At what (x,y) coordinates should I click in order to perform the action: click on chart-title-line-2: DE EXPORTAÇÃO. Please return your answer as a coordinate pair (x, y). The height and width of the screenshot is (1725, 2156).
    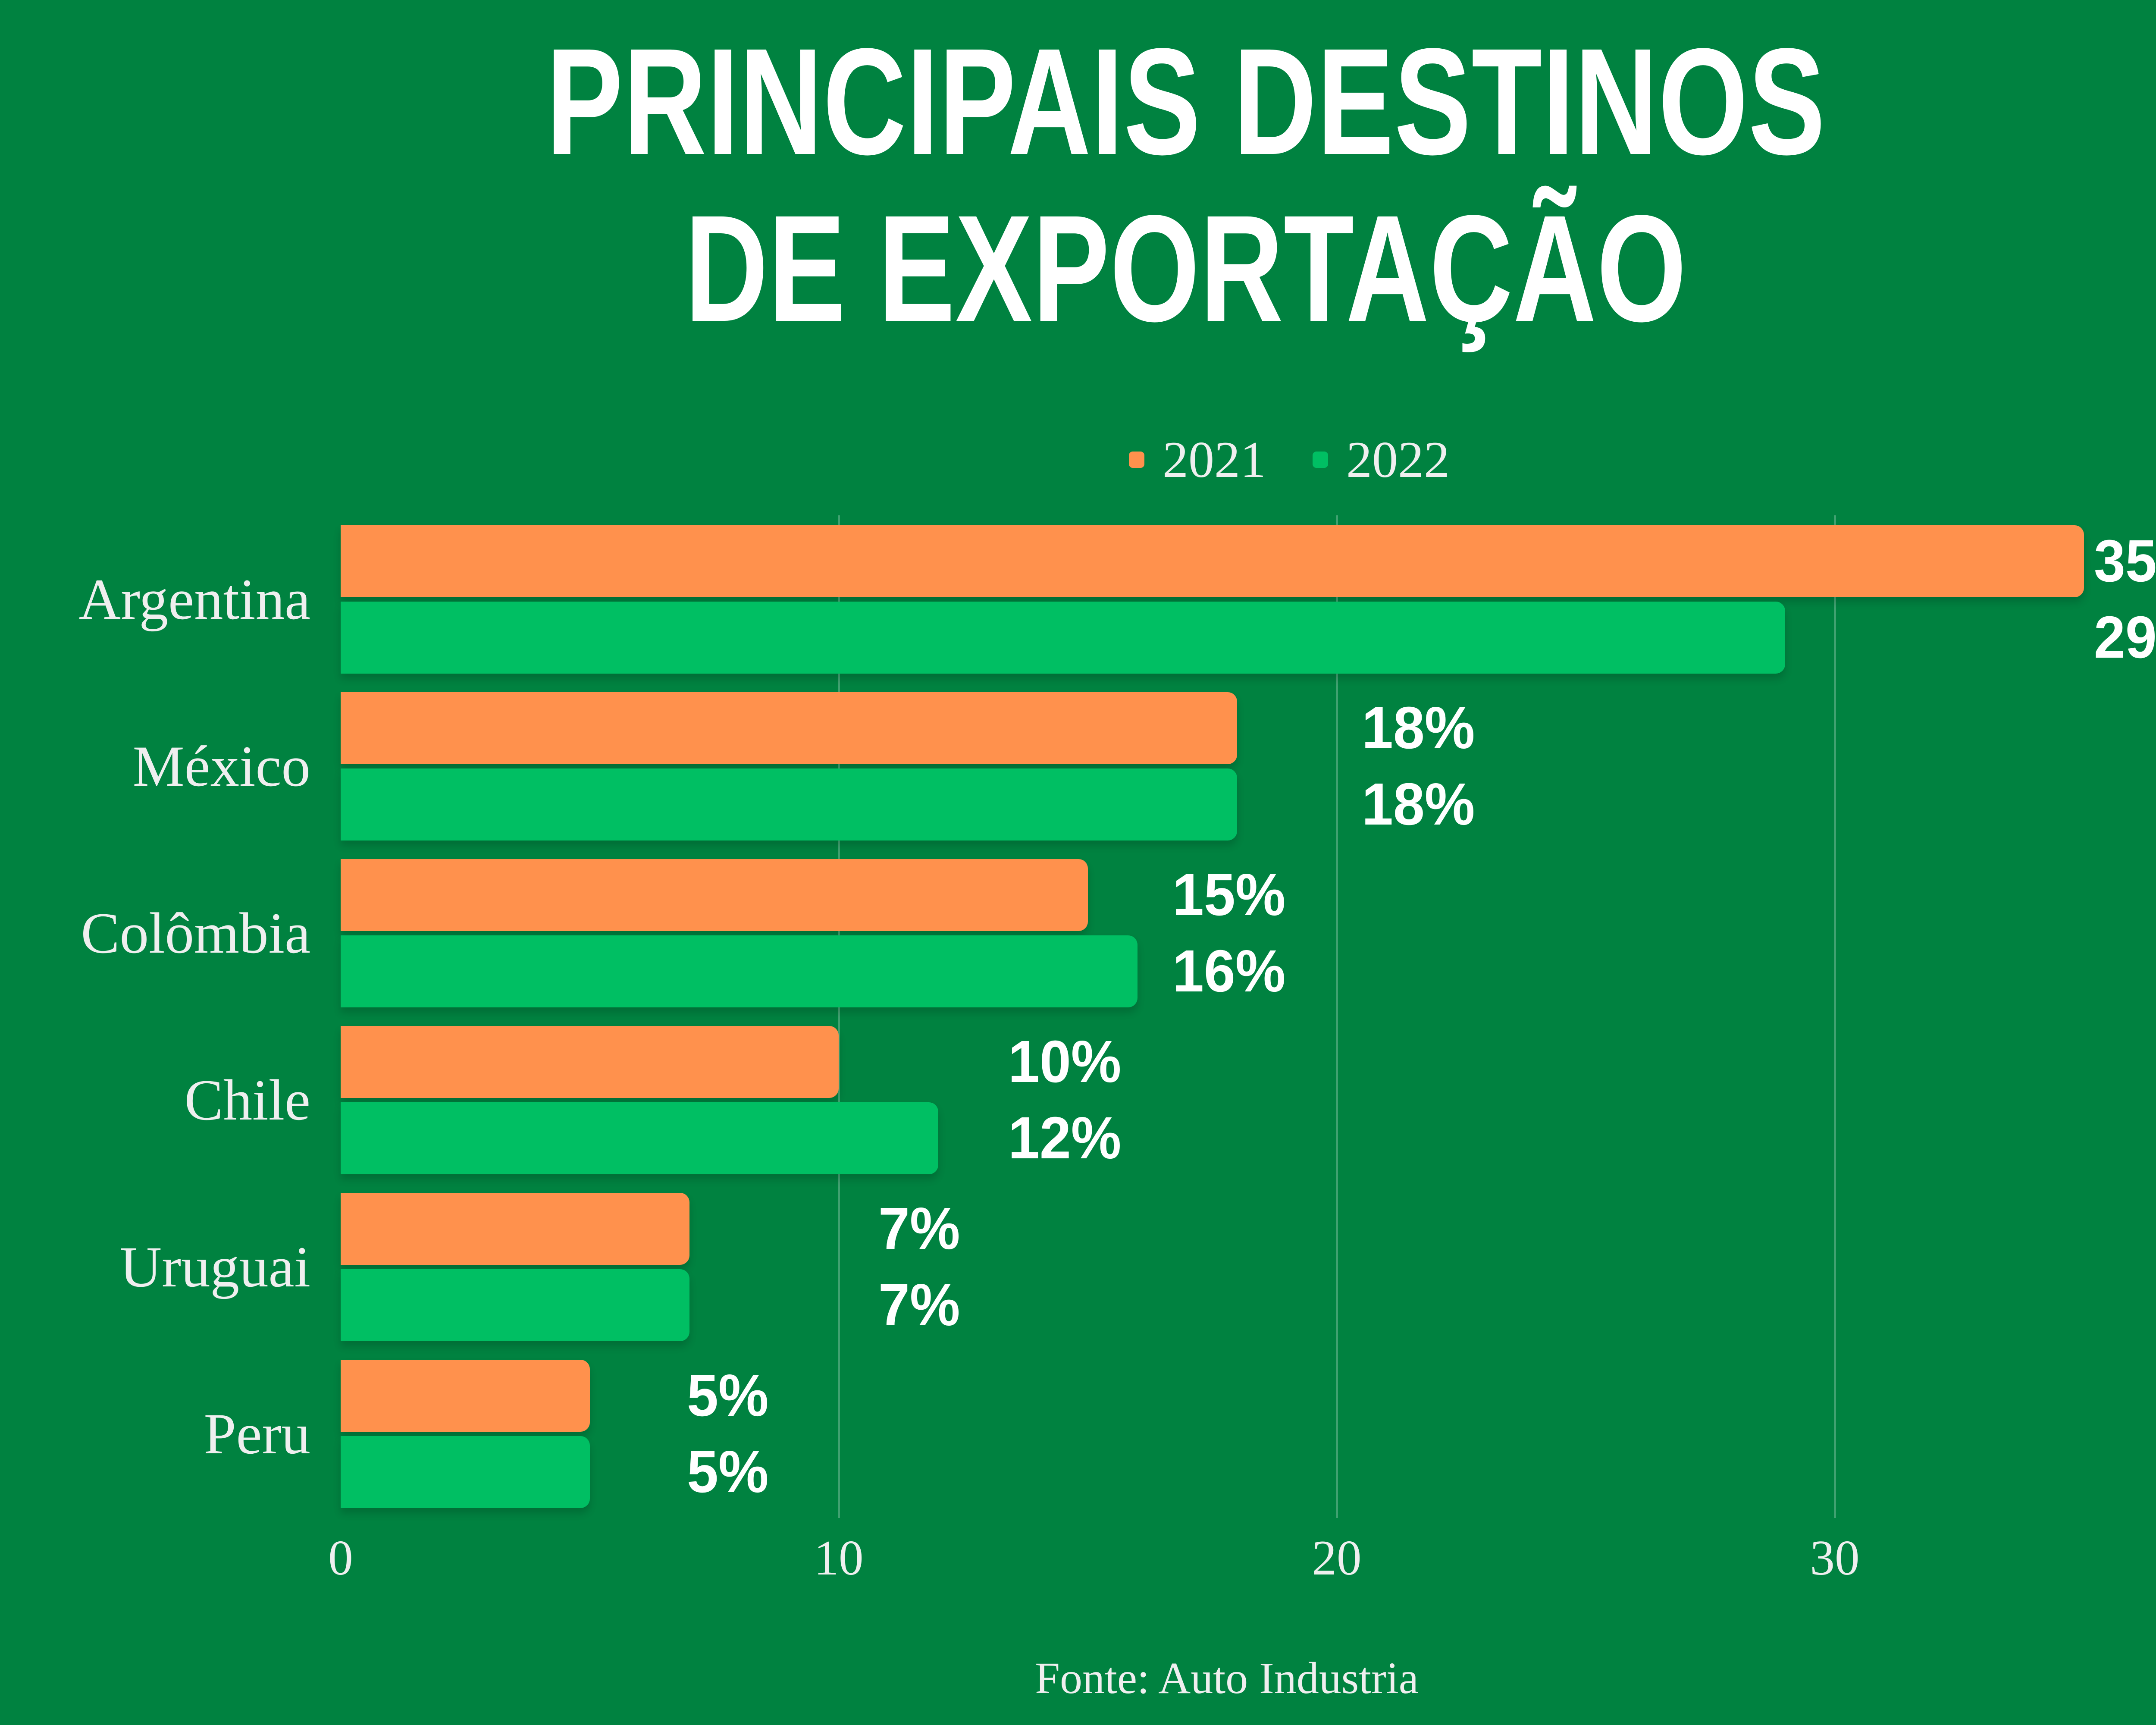
    Looking at the image, I should click on (1186, 268).